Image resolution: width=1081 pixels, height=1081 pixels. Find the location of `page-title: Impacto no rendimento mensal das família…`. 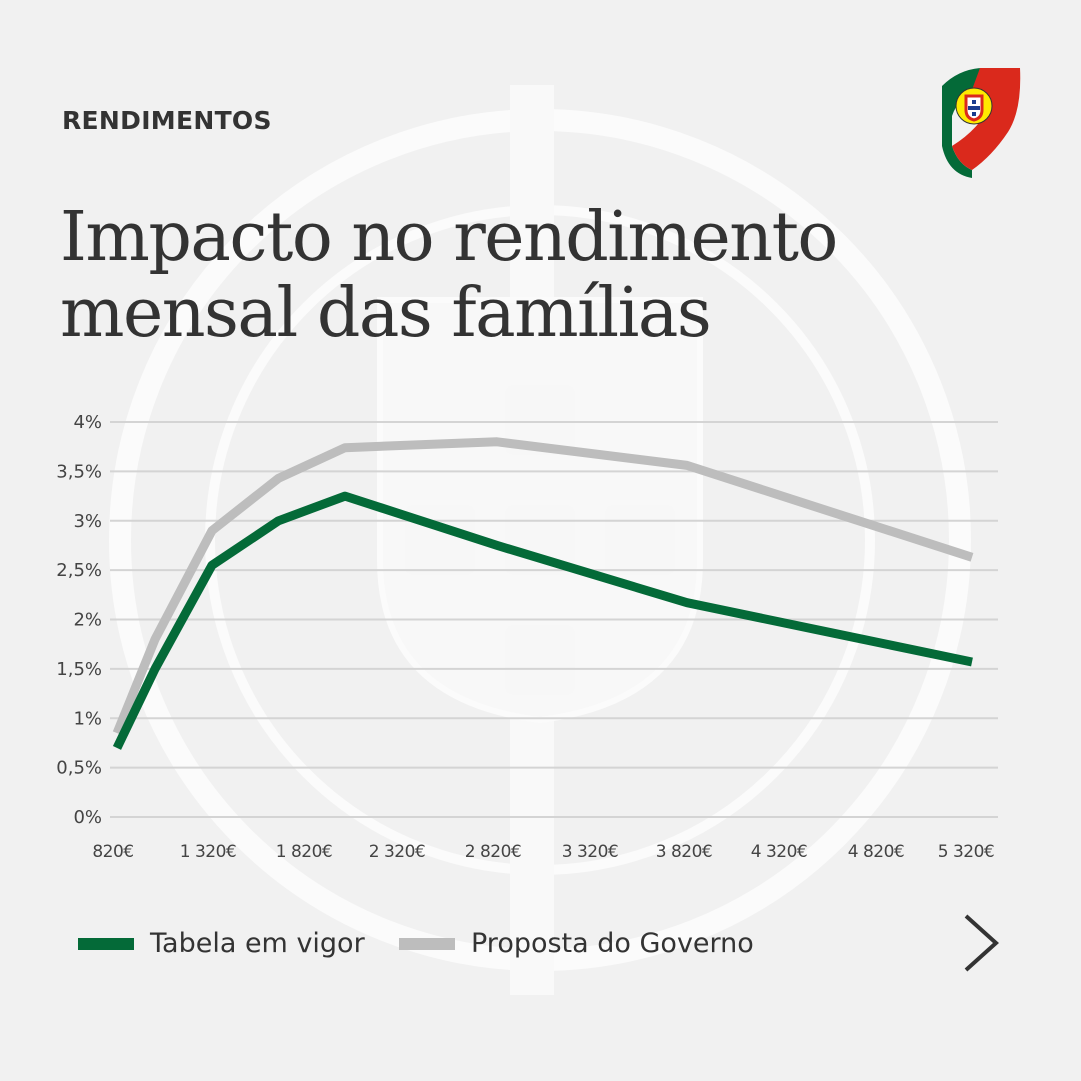

page-title: Impacto no rendimento mensal das família… is located at coordinates (510, 276).